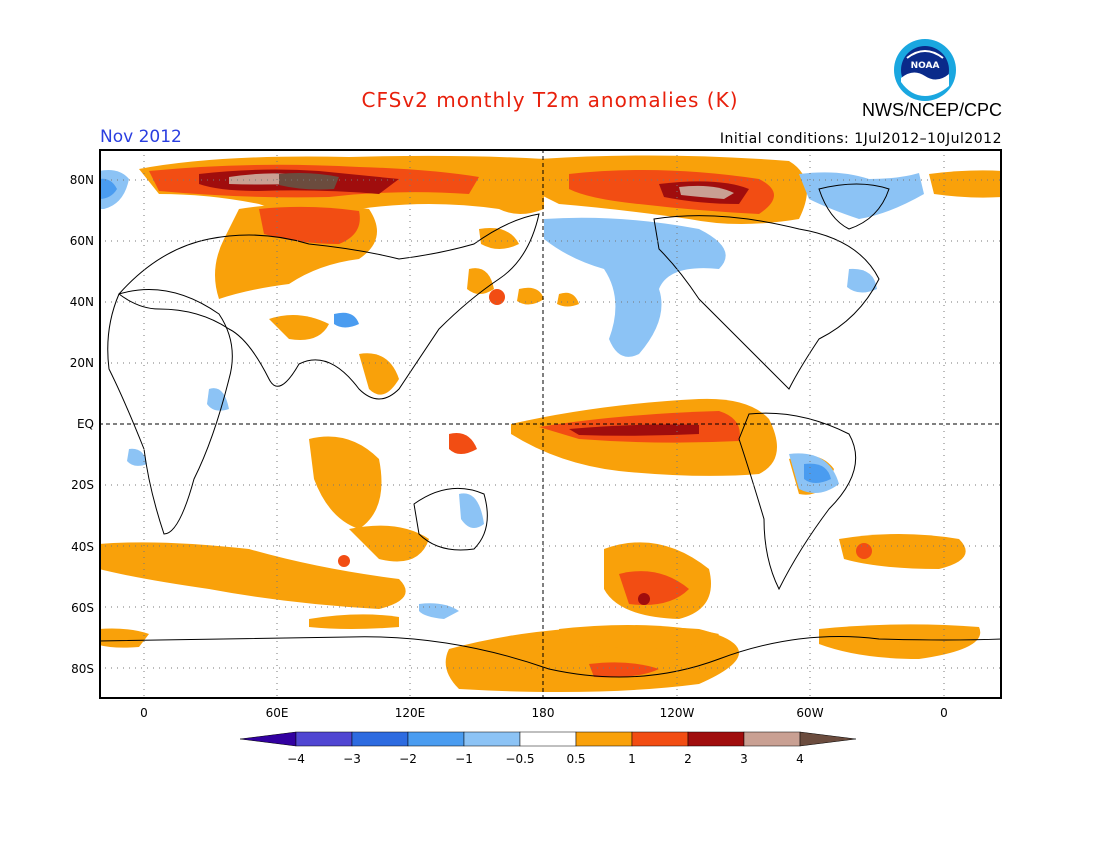 This screenshot has width=1100, height=850. I want to click on lat-label: 20S, so click(82, 485).